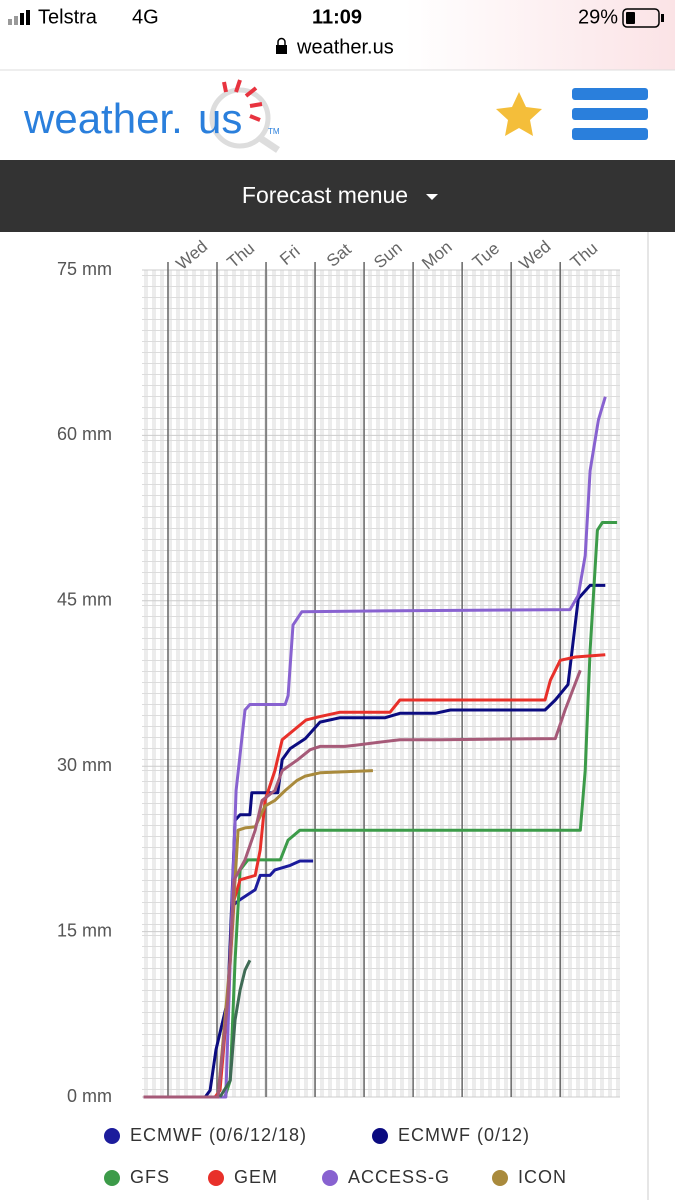 This screenshot has width=675, height=1200. What do you see at coordinates (84, 600) in the screenshot?
I see `y-tick-label: 45 mm` at bounding box center [84, 600].